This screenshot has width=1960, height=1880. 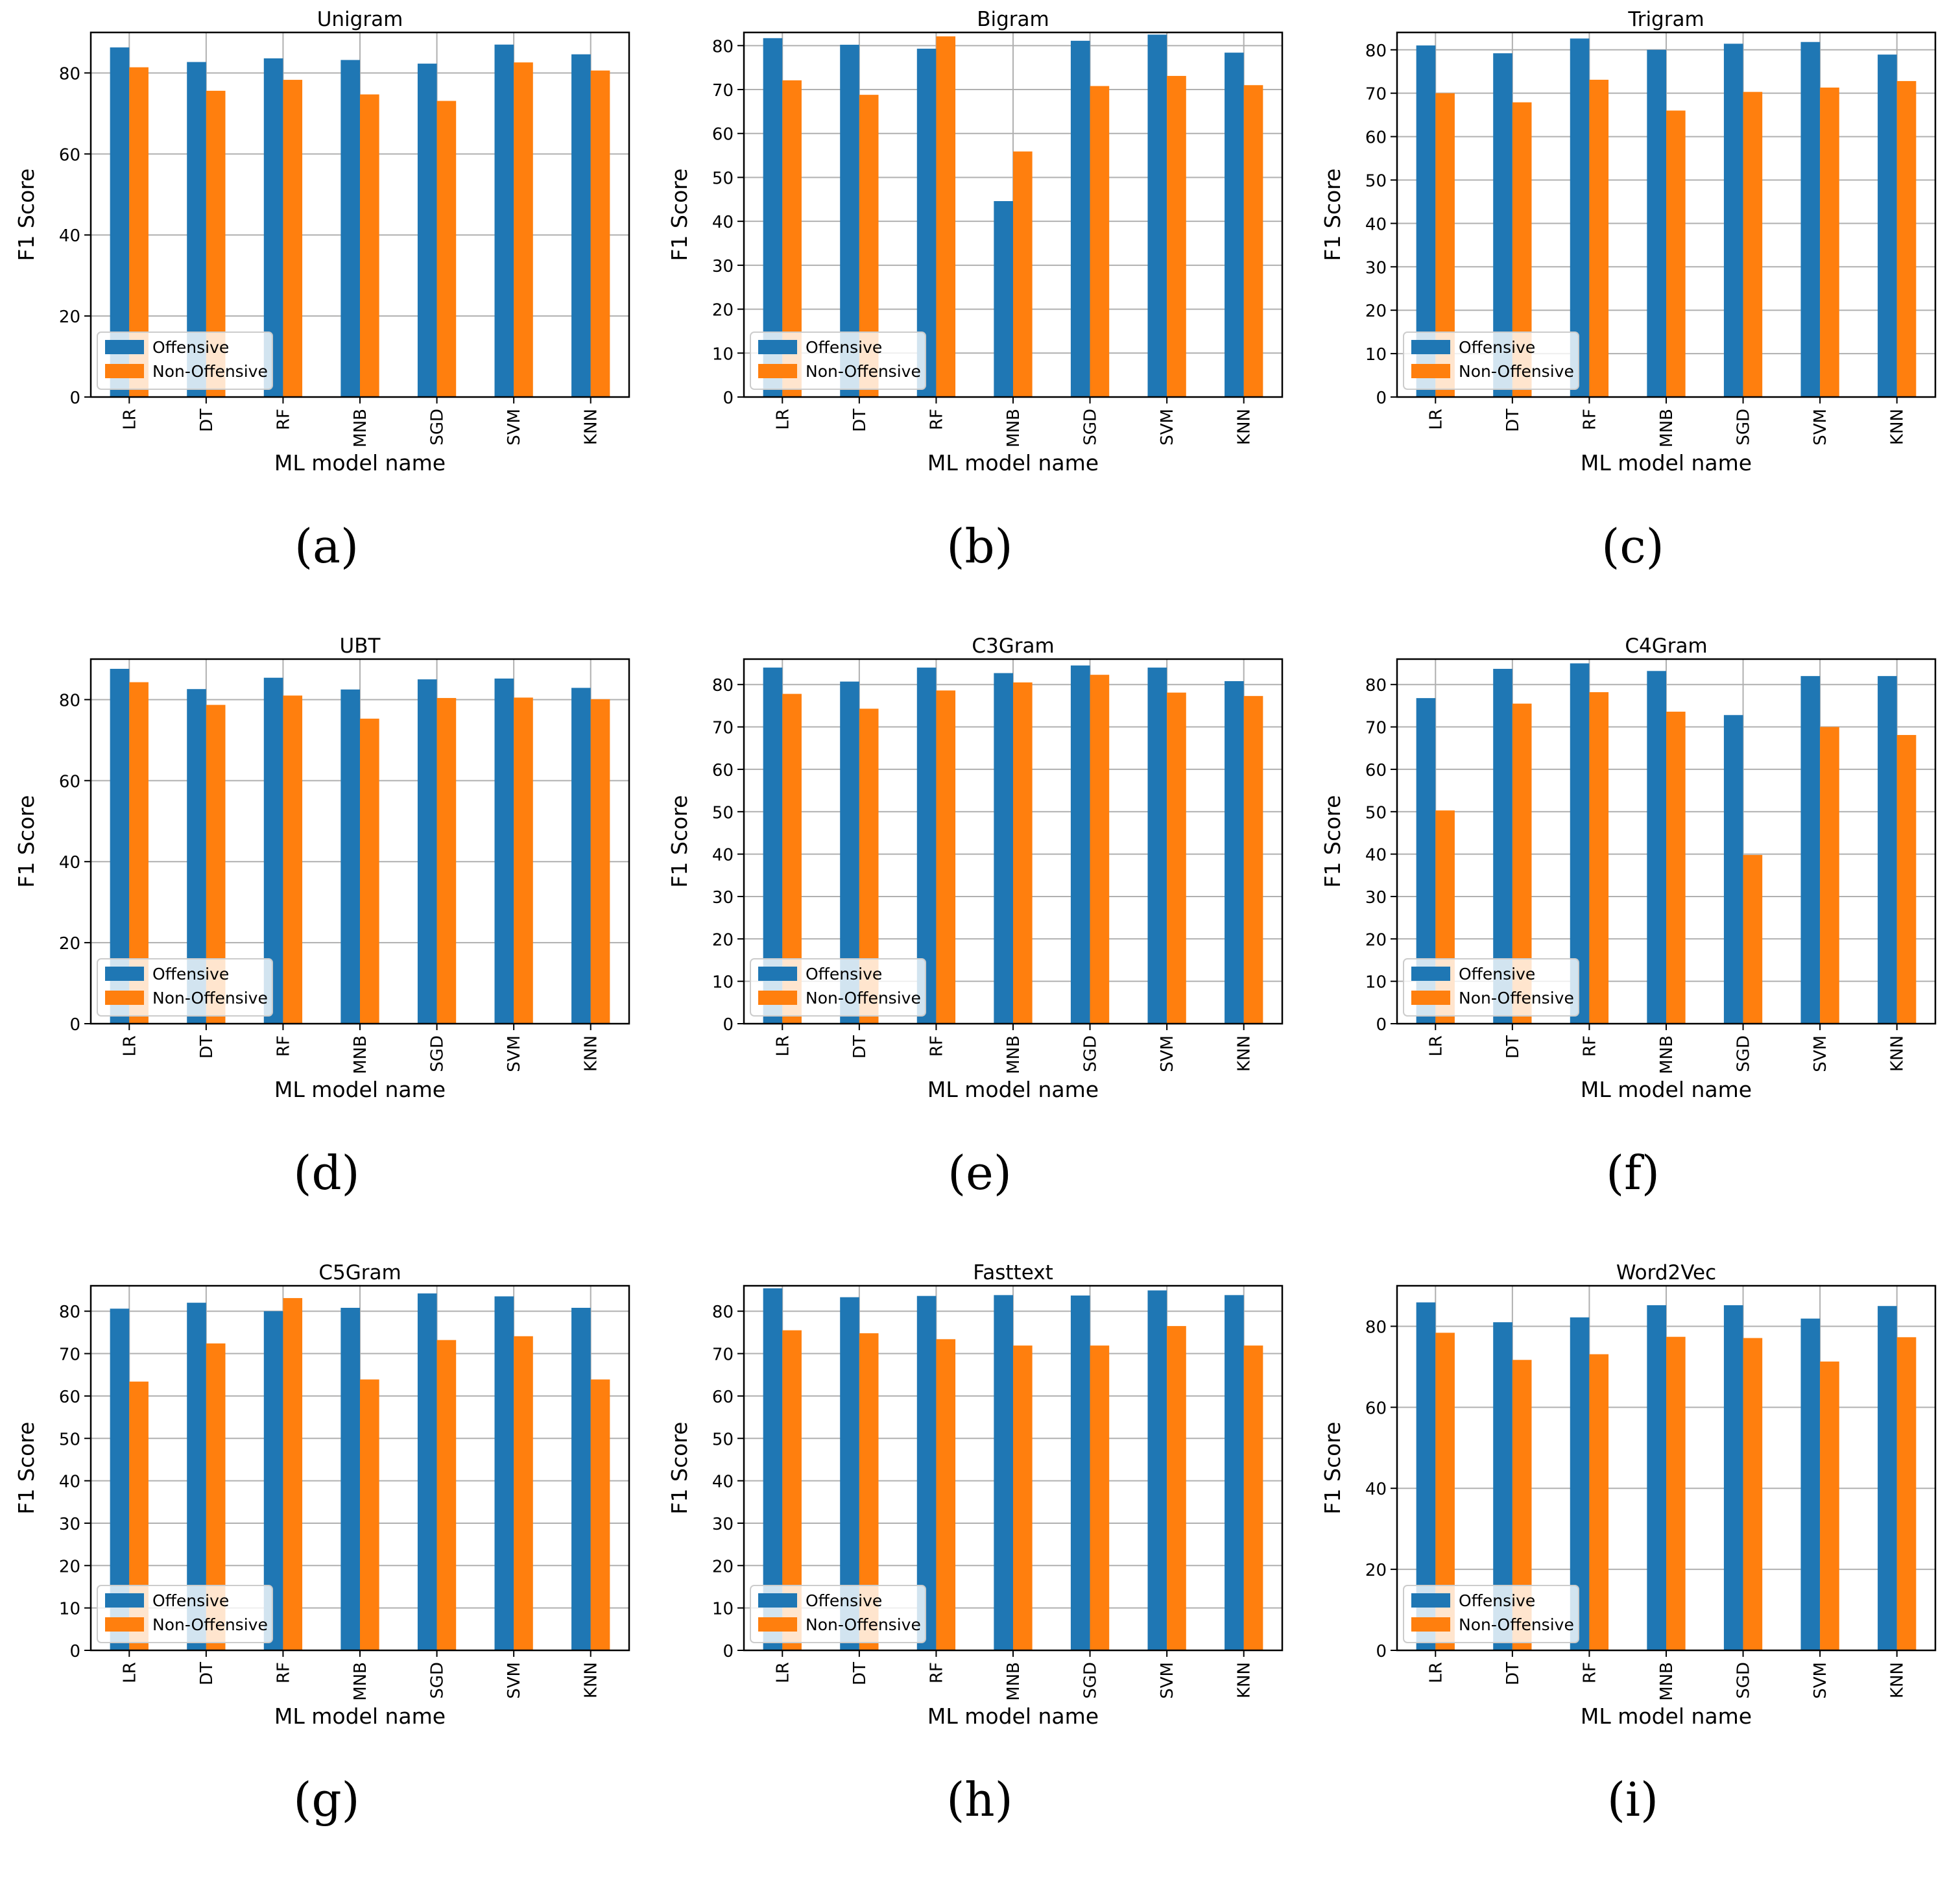 I want to click on x-axis-label: ML model name, so click(x=1666, y=1089).